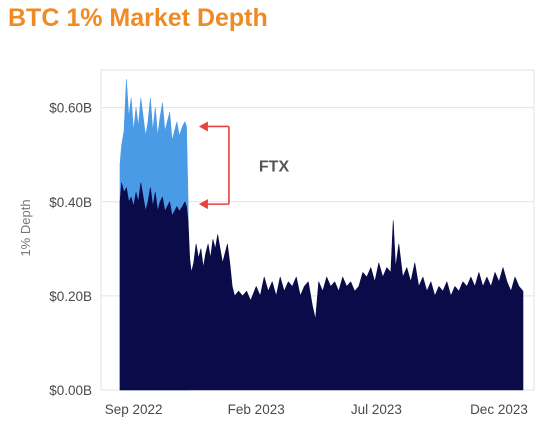  Describe the element at coordinates (70, 108) in the screenshot. I see `y-tick-label: $0.60B` at that location.